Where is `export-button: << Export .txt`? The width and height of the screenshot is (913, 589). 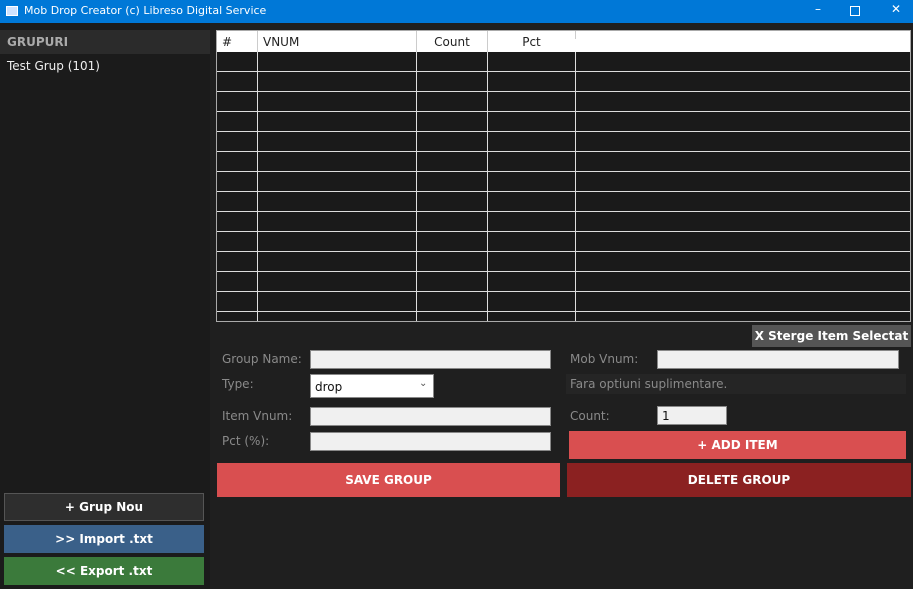 export-button: << Export .txt is located at coordinates (104, 571).